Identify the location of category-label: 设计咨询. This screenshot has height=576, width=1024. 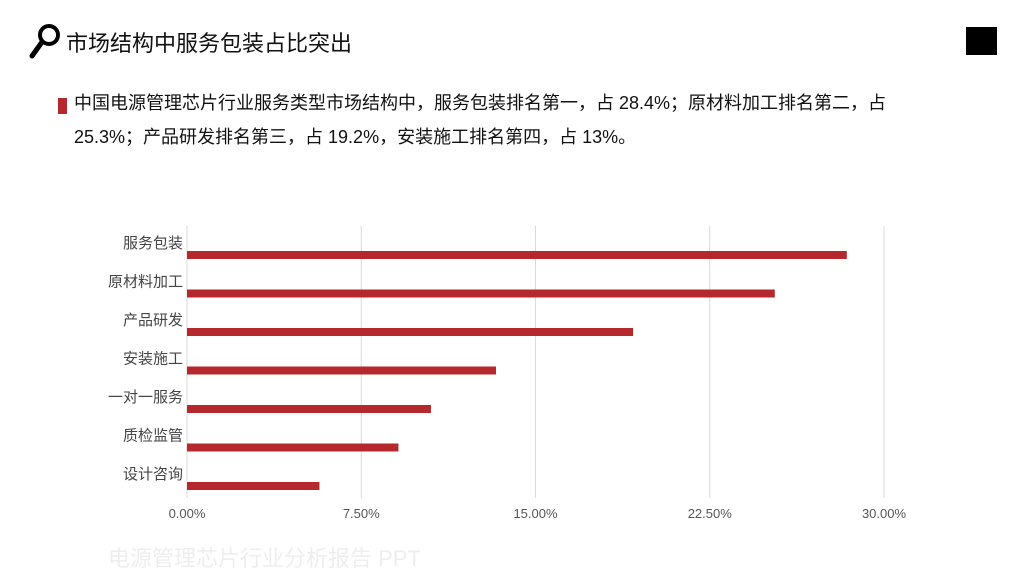
(153, 474).